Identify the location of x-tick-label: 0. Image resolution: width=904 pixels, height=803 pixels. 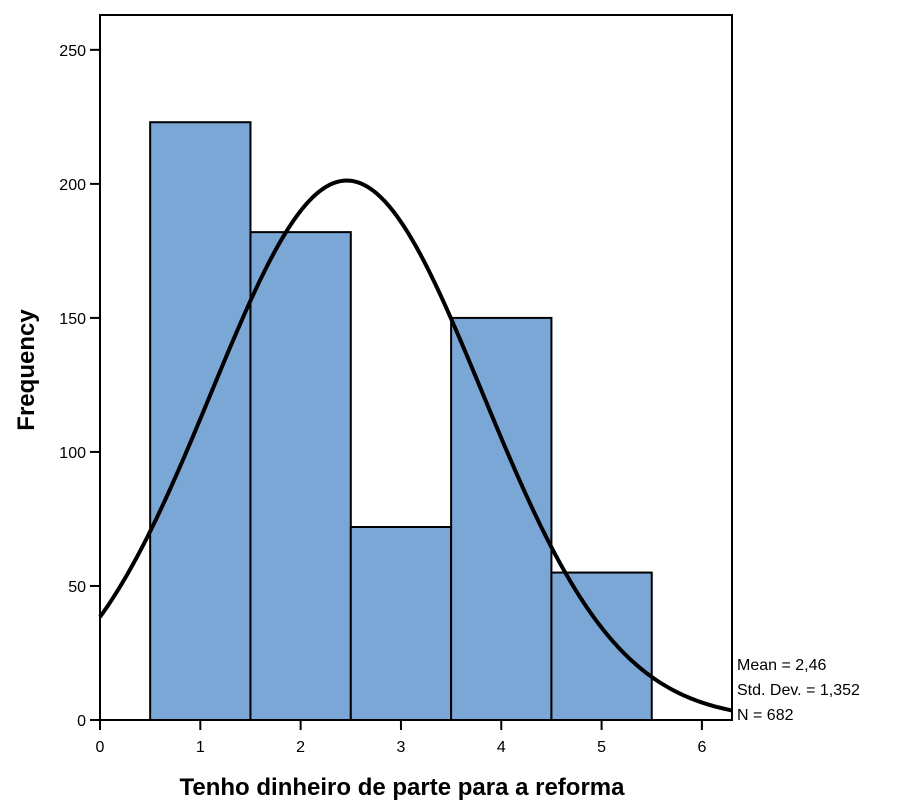
(100, 747).